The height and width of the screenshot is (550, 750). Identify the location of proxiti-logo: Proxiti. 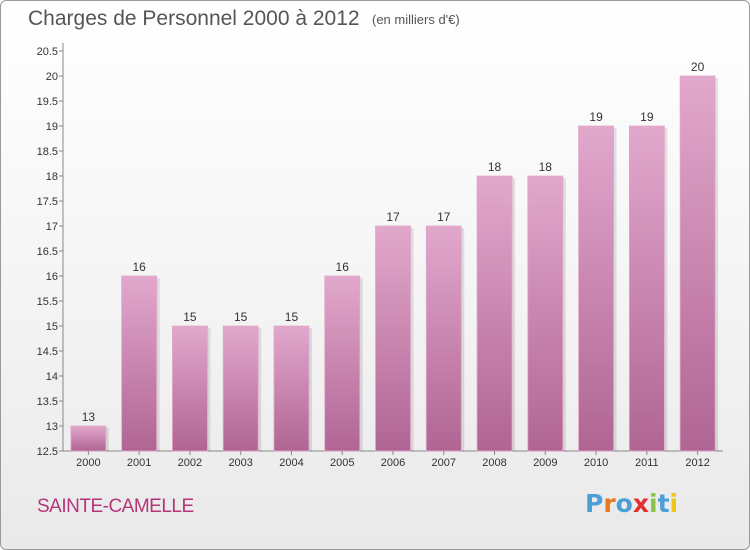
(631, 503).